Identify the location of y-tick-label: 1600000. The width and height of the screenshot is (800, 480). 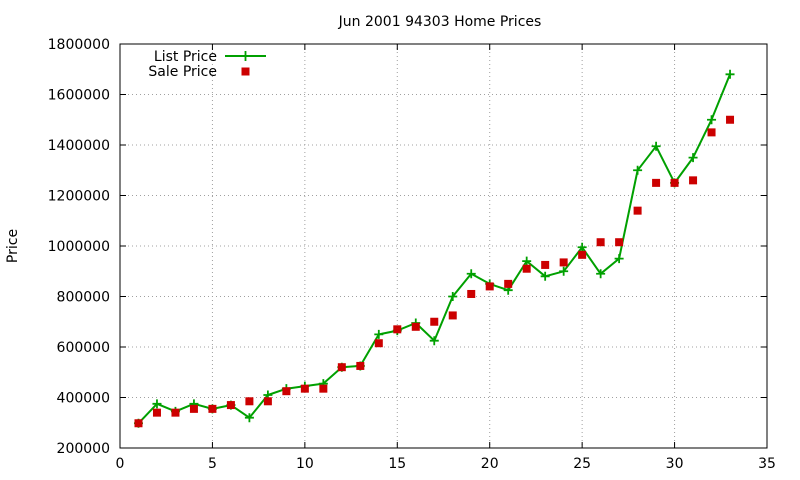
(79, 96).